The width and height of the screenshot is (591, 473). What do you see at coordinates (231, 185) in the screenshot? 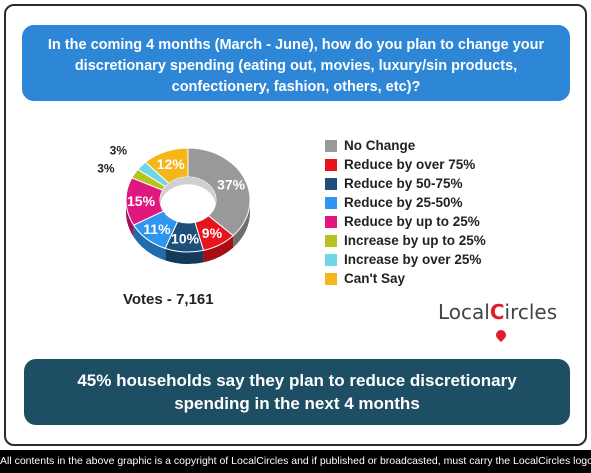
I see `slice-label-0: 37%` at bounding box center [231, 185].